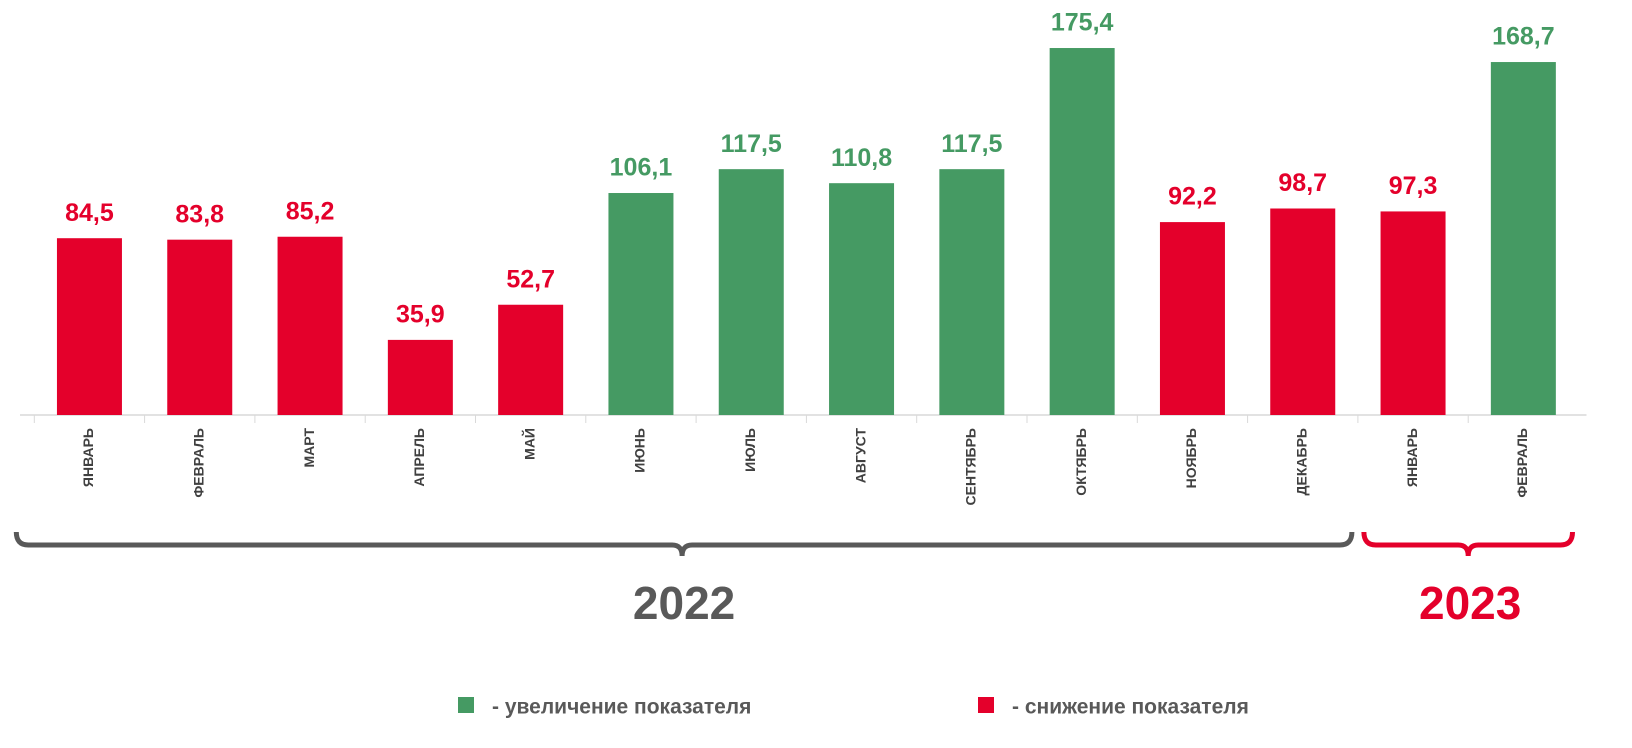 The height and width of the screenshot is (748, 1632). What do you see at coordinates (1081, 462) in the screenshot?
I see `x-tick-label: ОКТЯБРЬ` at bounding box center [1081, 462].